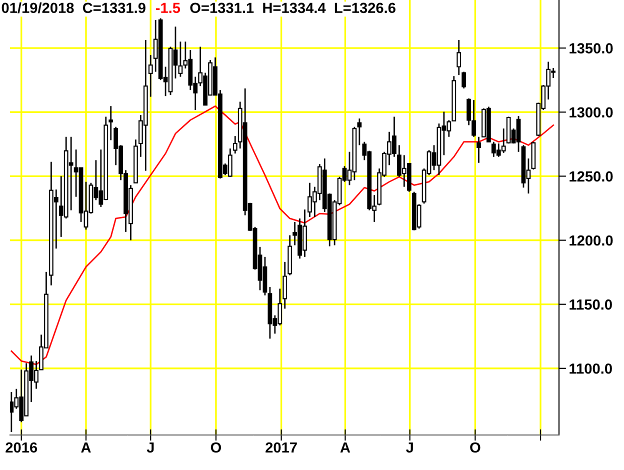 Image resolution: width=624 pixels, height=470 pixels. Describe the element at coordinates (591, 368) in the screenshot. I see `y-tick-label: 1100.0` at that location.